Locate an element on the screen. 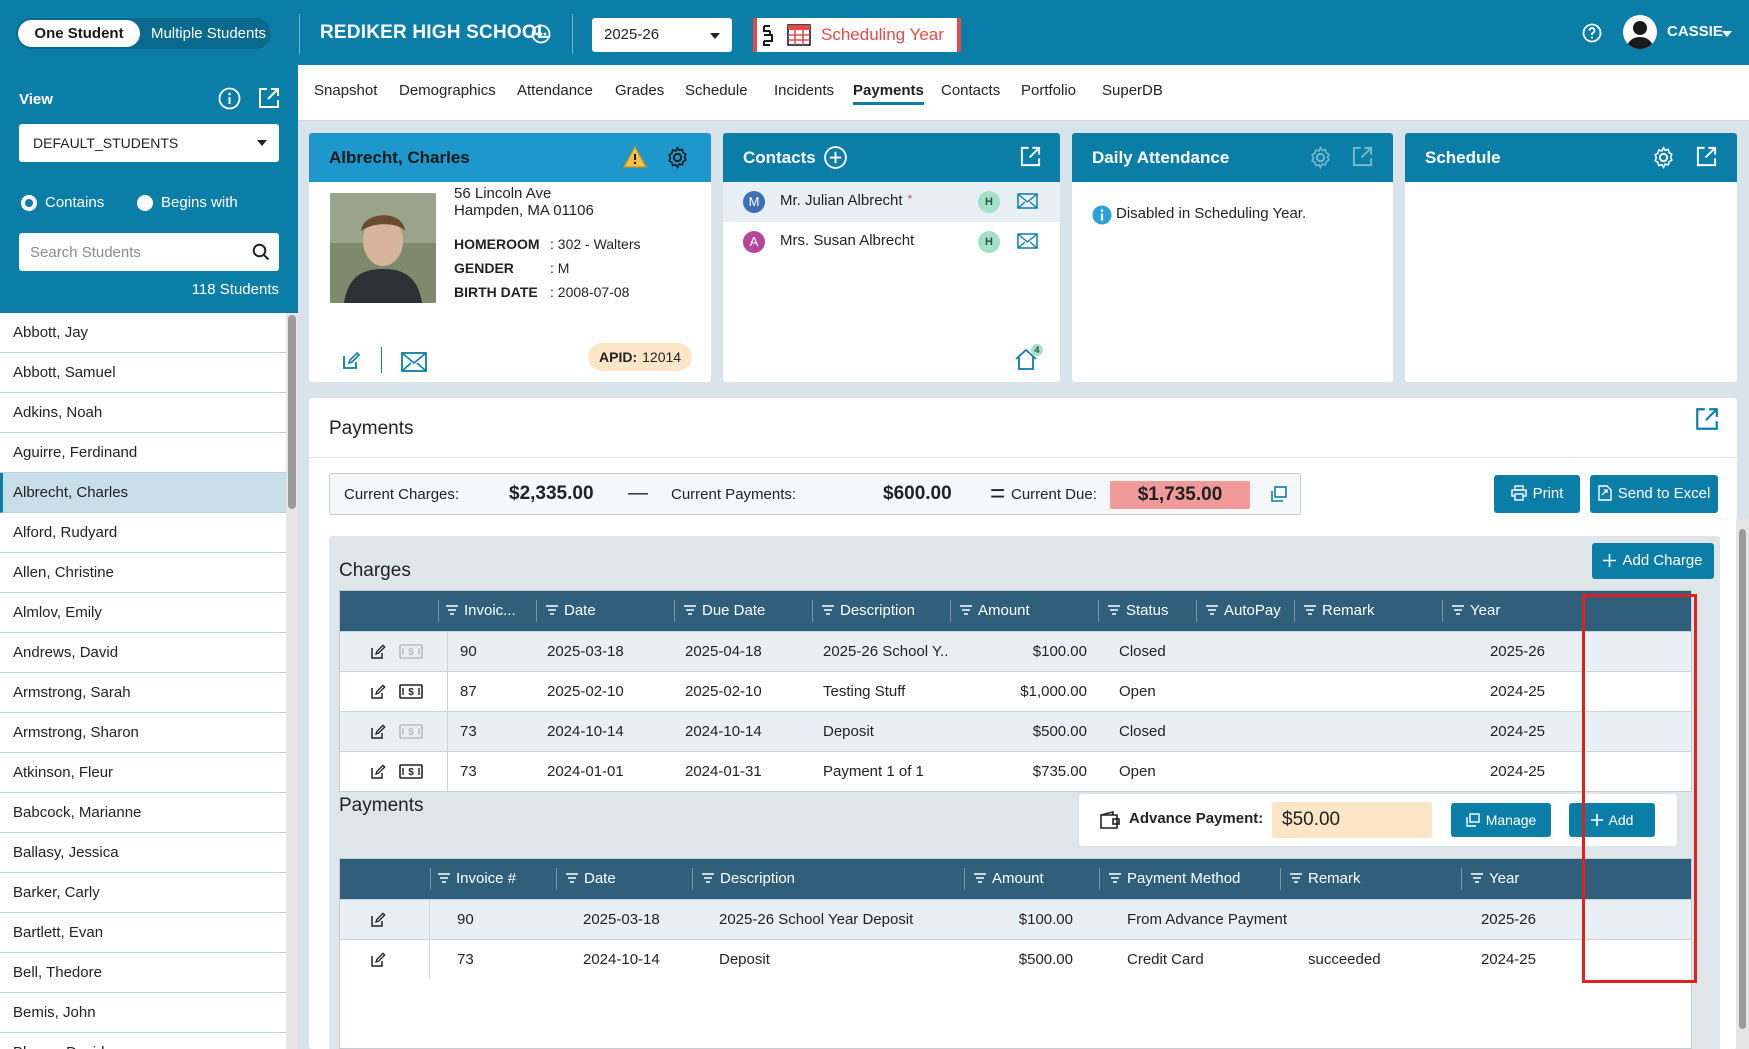 Image resolution: width=1749 pixels, height=1049 pixels. help-icon is located at coordinates (1592, 33).